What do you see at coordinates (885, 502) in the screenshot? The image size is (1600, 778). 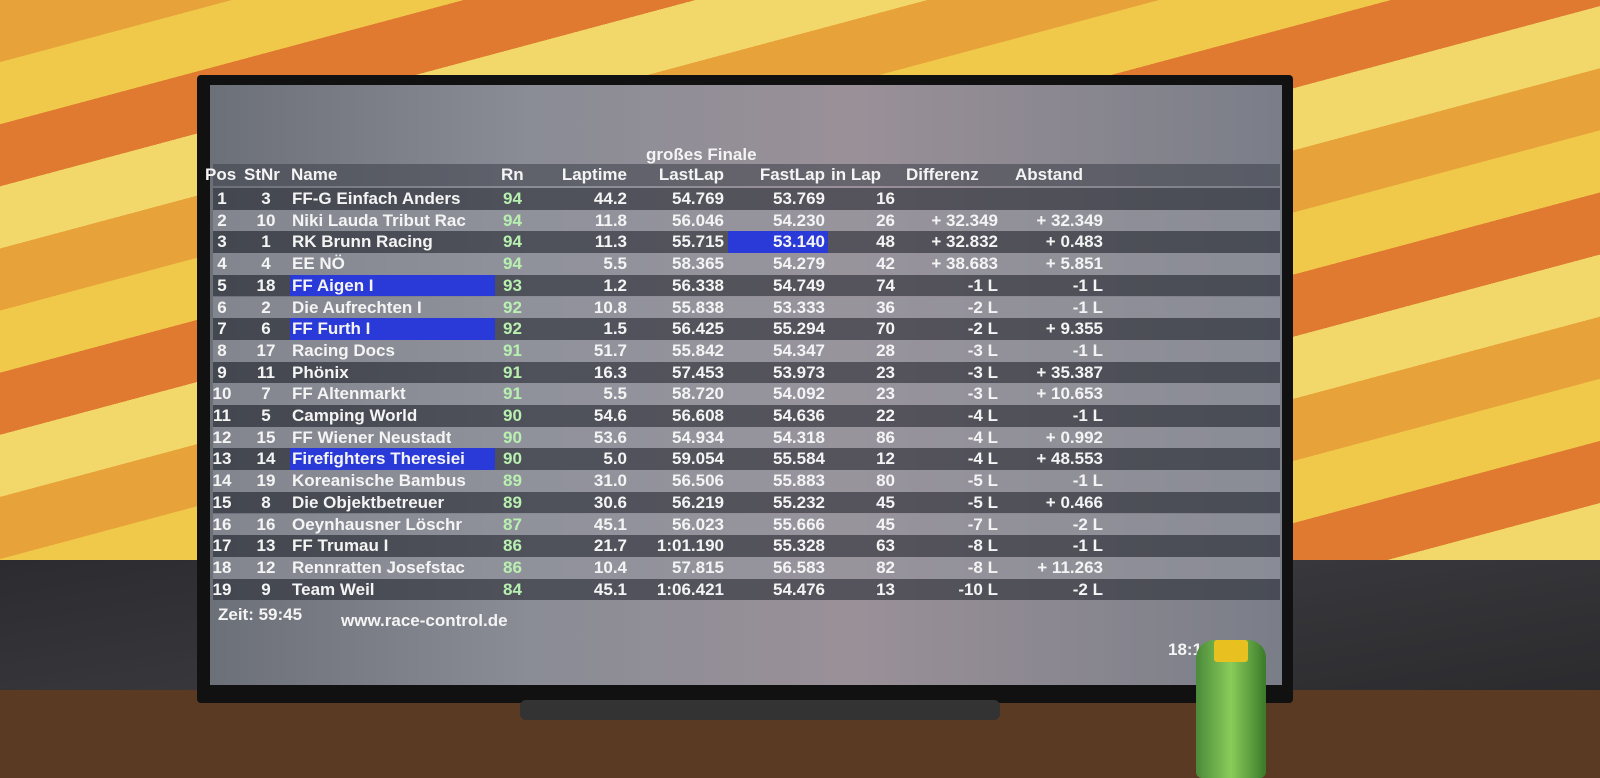 I see `table-cell: 45` at bounding box center [885, 502].